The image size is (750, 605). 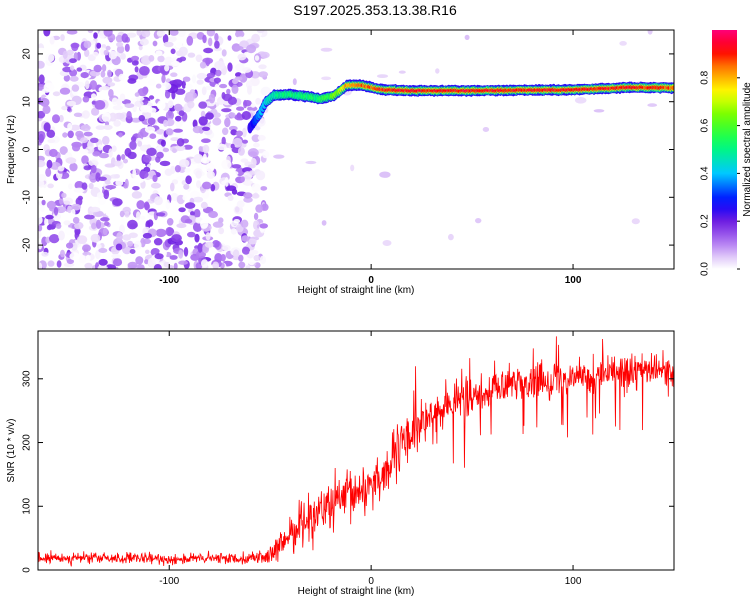 I want to click on snr-x-tick-label: -100, so click(x=169, y=581).